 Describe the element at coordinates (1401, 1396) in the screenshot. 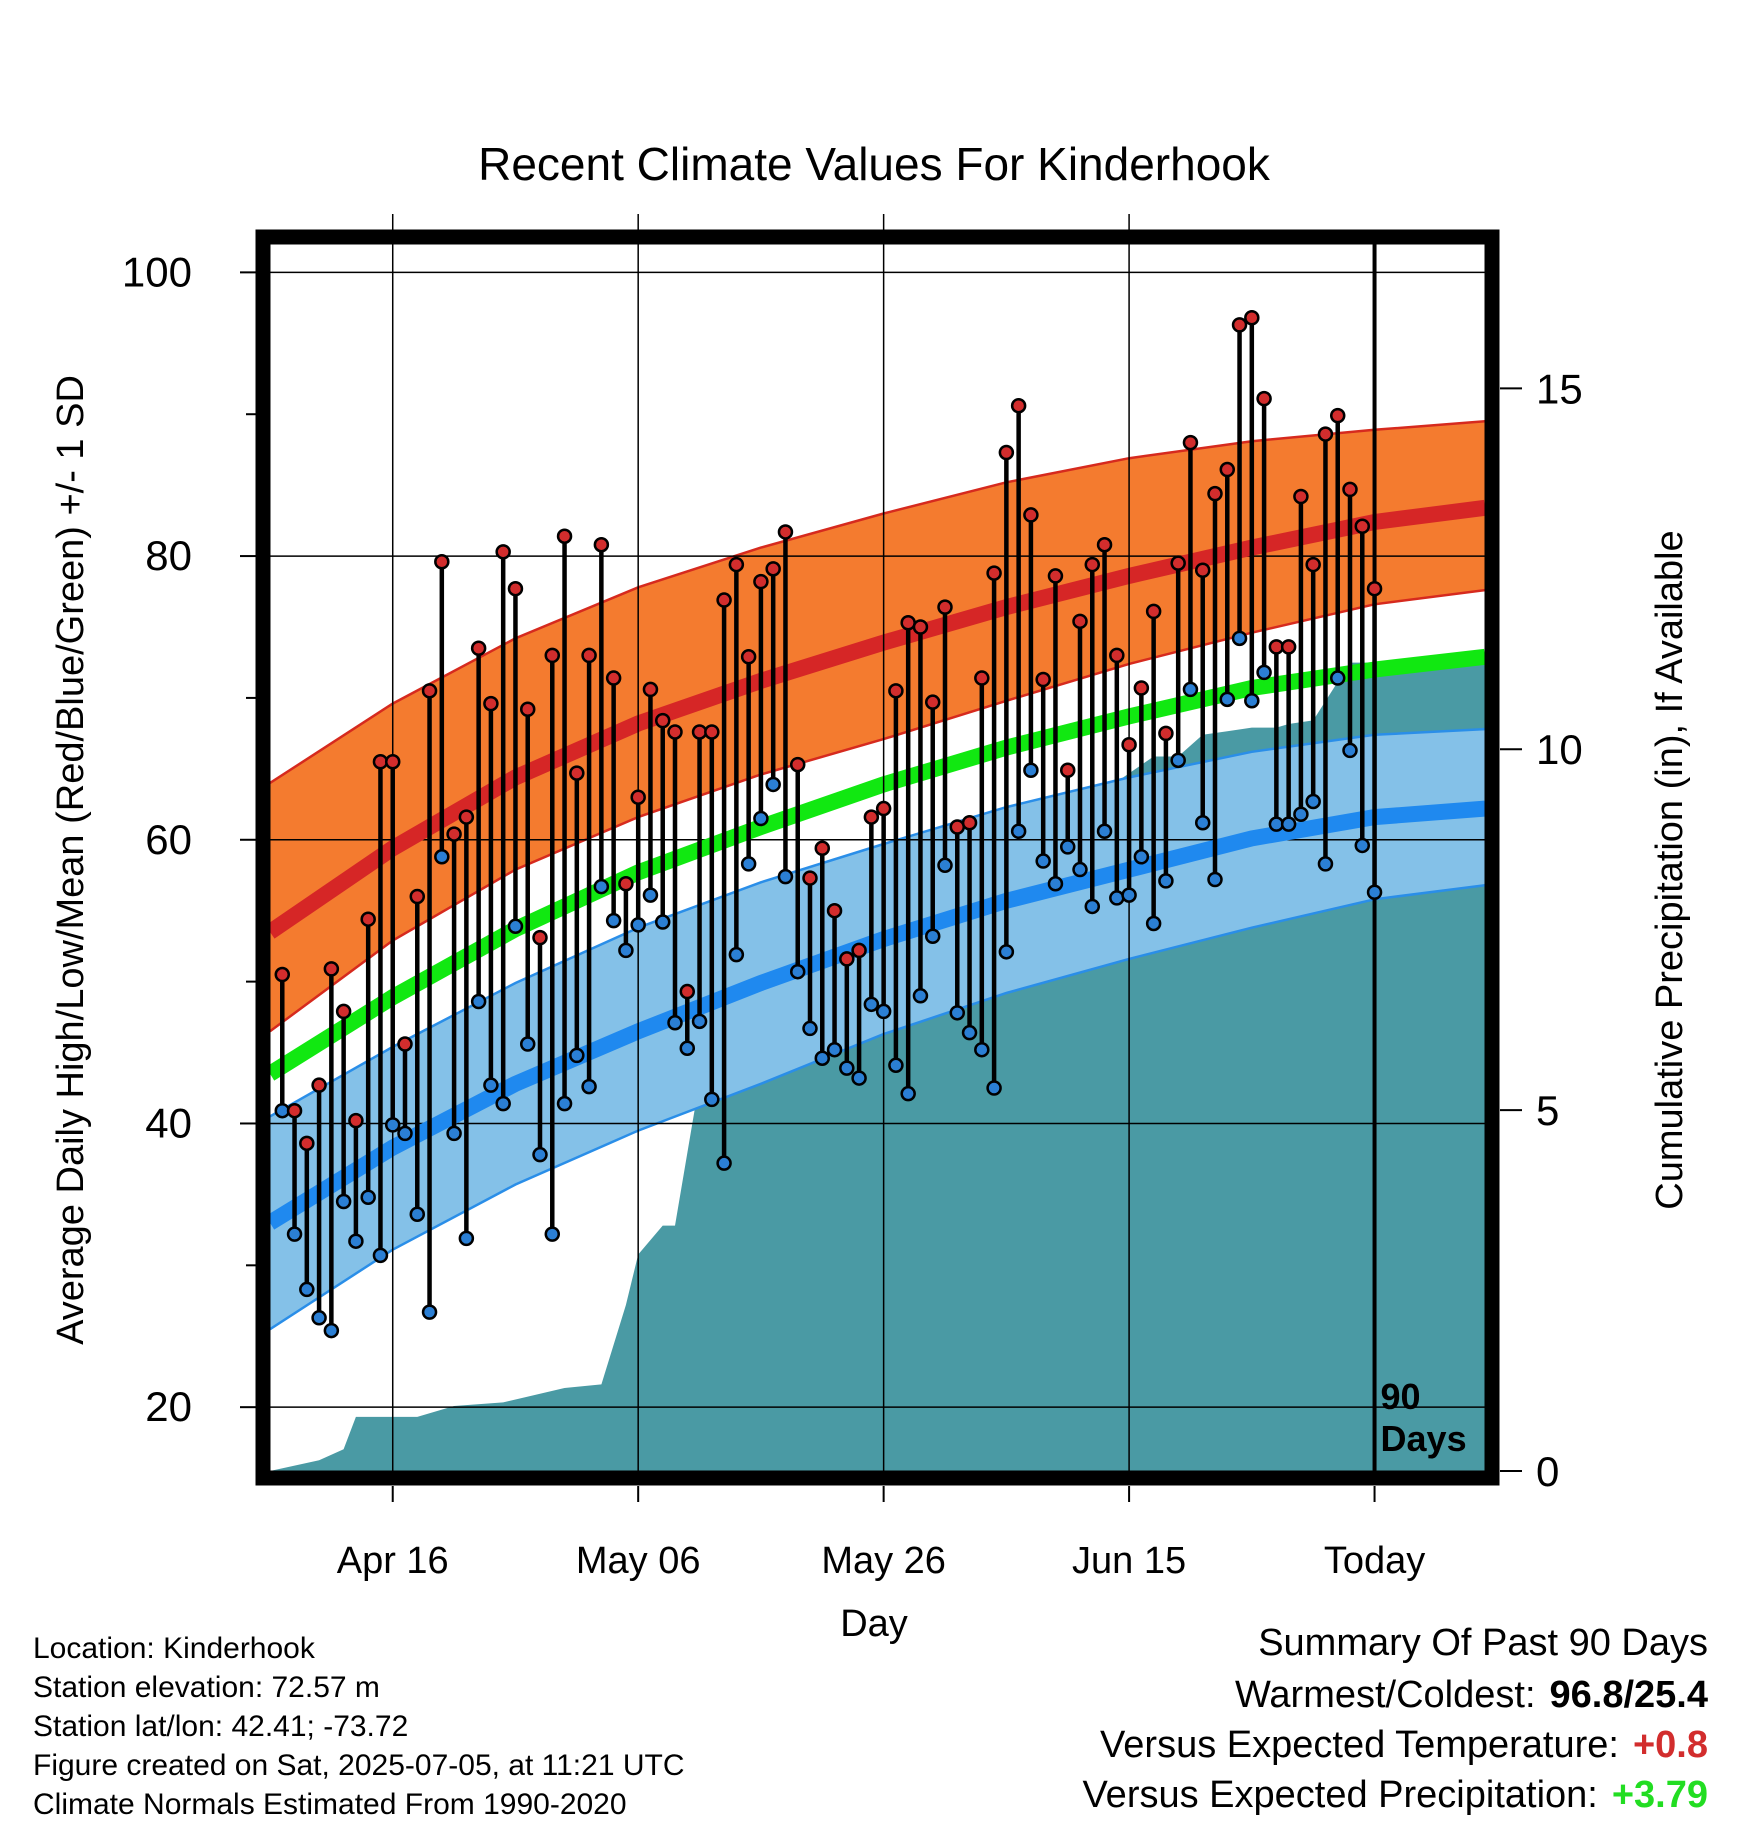

I see `today-label: 90` at that location.